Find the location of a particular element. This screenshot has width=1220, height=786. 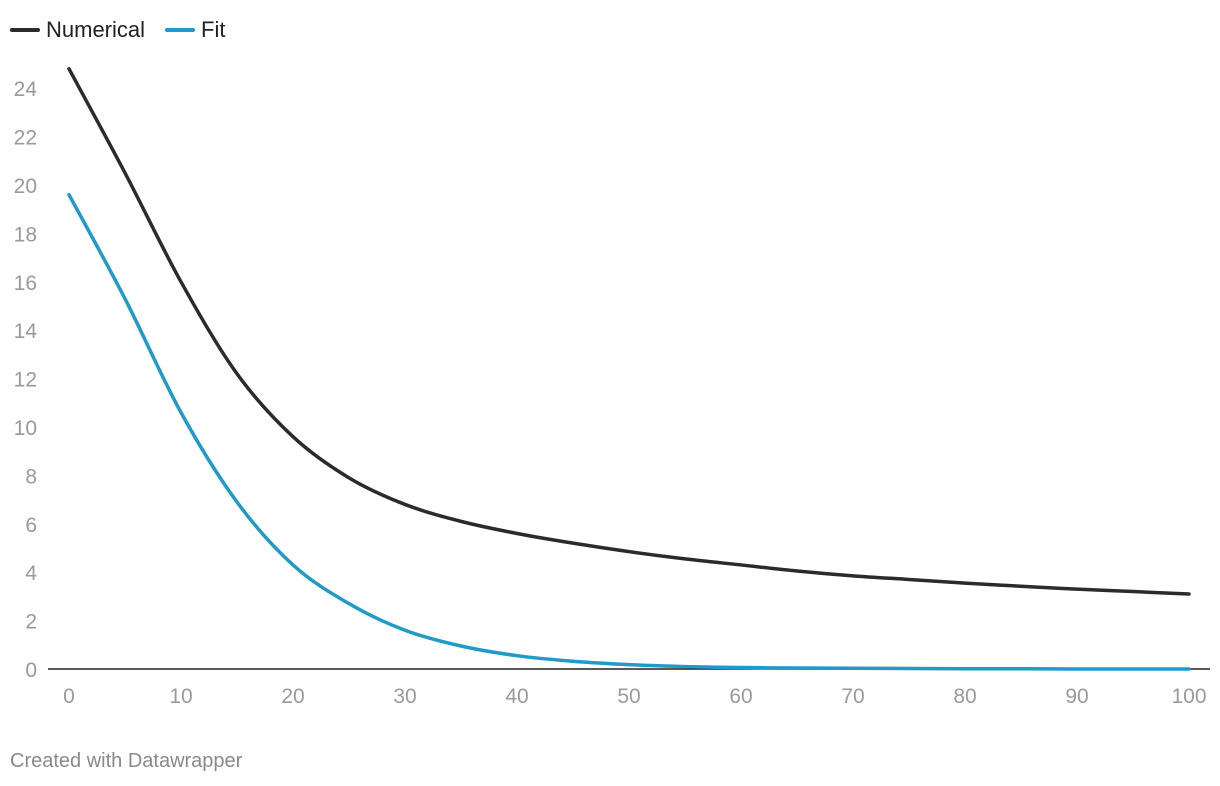

x-tick-label: 20 is located at coordinates (292, 696).